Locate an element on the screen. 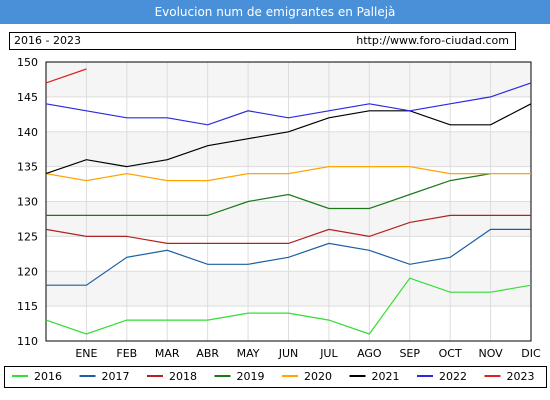 Image resolution: width=550 pixels, height=400 pixels. source-url-label: http://www.foro-ciudad.com is located at coordinates (432, 40).